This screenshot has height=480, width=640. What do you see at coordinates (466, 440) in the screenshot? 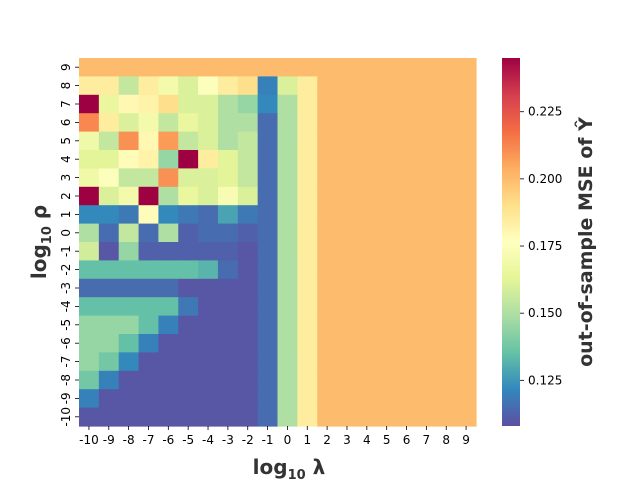
I see `x-tick-label: 9` at bounding box center [466, 440].